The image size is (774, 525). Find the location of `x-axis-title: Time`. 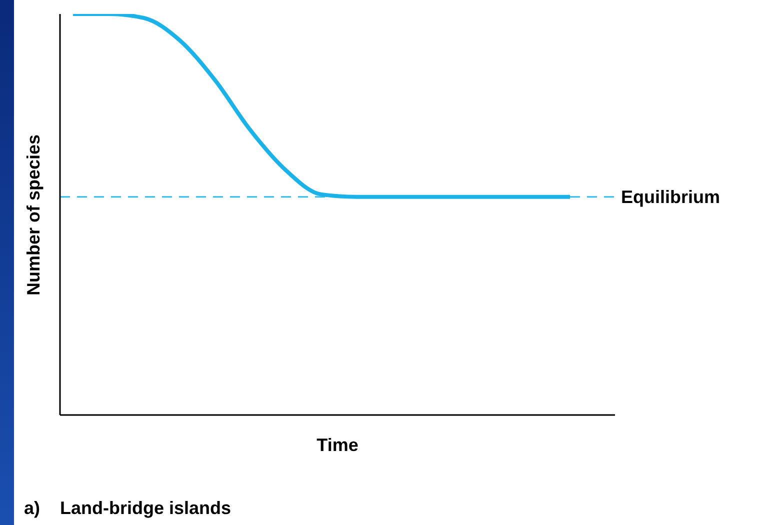

x-axis-title: Time is located at coordinates (338, 445).